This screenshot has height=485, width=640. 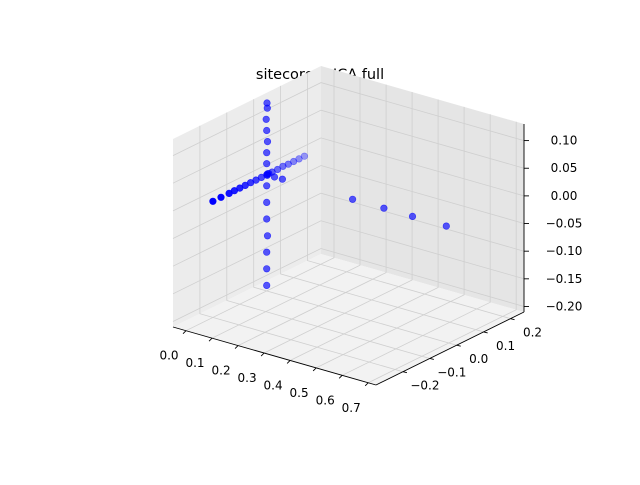 What do you see at coordinates (505, 346) in the screenshot?
I see `y-tick-label: 0.1` at bounding box center [505, 346].